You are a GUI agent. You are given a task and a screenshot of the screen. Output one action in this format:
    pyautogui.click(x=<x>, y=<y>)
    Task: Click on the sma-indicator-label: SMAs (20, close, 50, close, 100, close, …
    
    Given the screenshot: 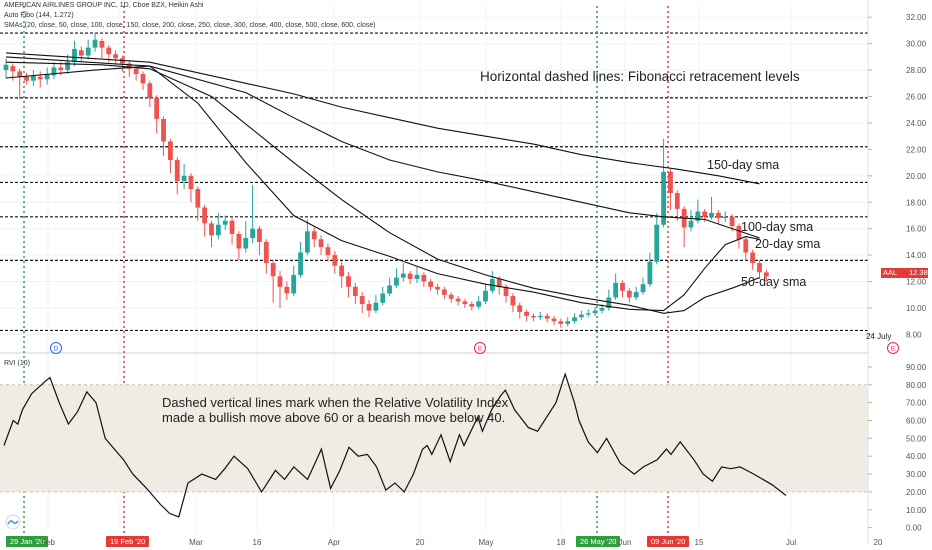 What is the action you would take?
    pyautogui.click(x=190, y=25)
    